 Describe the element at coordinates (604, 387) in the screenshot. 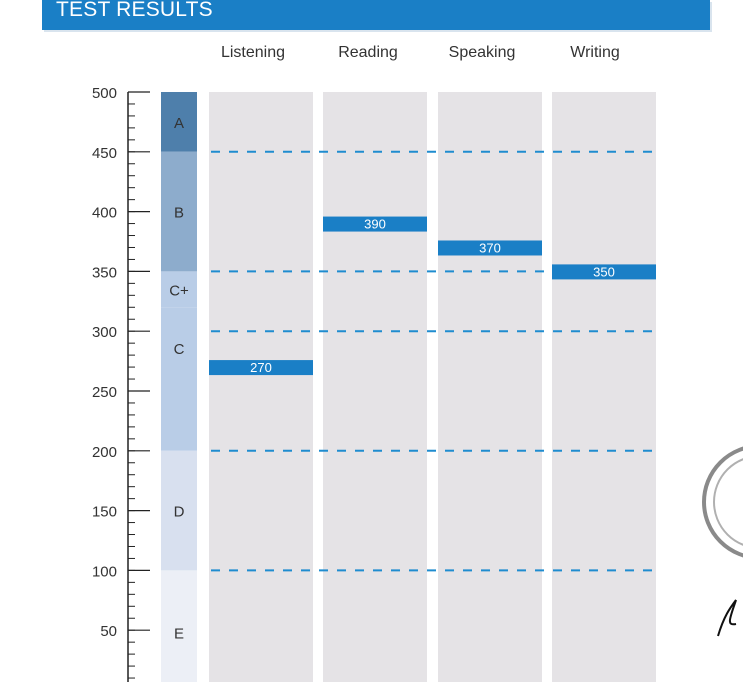

I see `column-bg-writing` at that location.